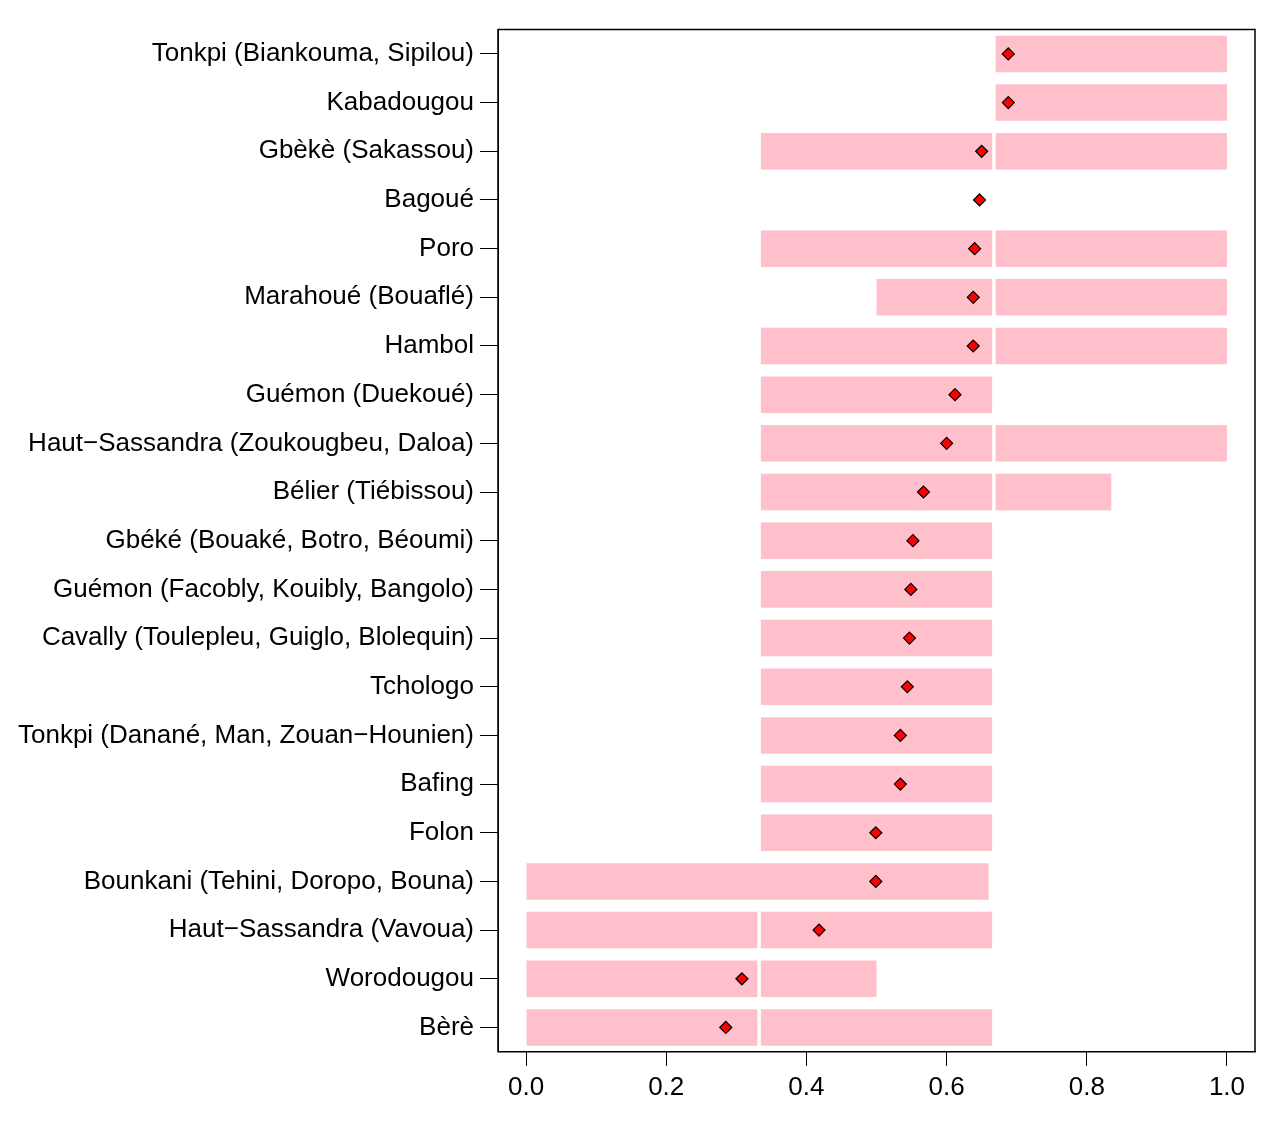 Image resolution: width=1275 pixels, height=1121 pixels. I want to click on x-tick-label: 0.4, so click(806, 1085).